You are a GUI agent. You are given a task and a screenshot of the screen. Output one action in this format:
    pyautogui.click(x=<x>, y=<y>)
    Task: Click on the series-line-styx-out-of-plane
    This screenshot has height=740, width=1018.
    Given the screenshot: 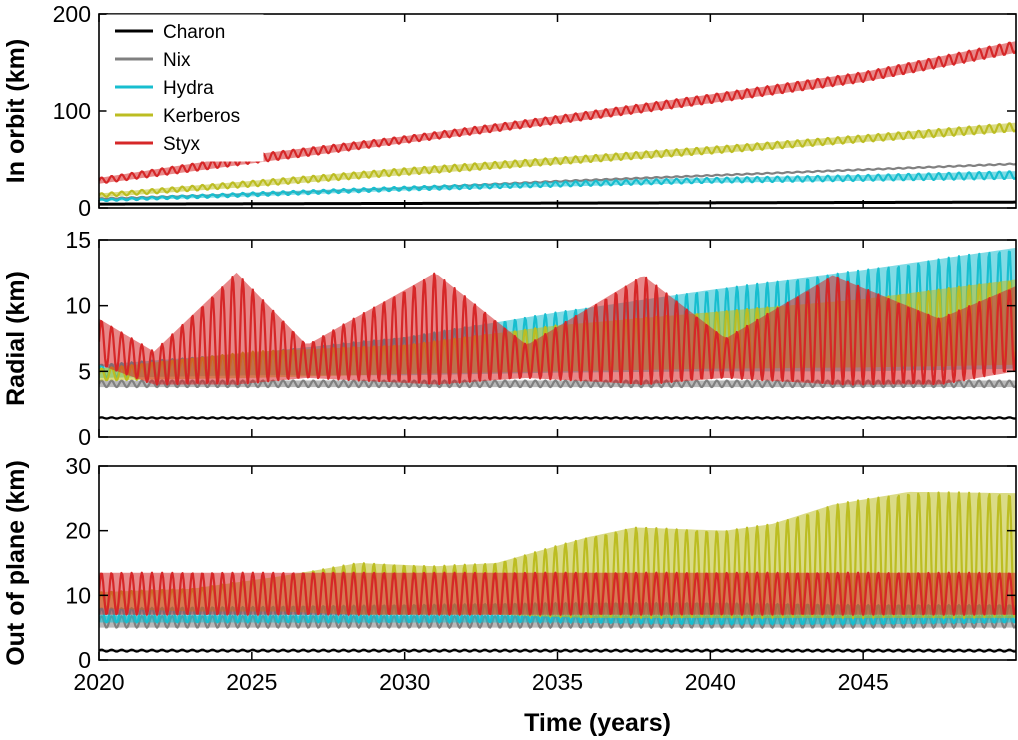 What is the action you would take?
    pyautogui.click(x=557, y=593)
    